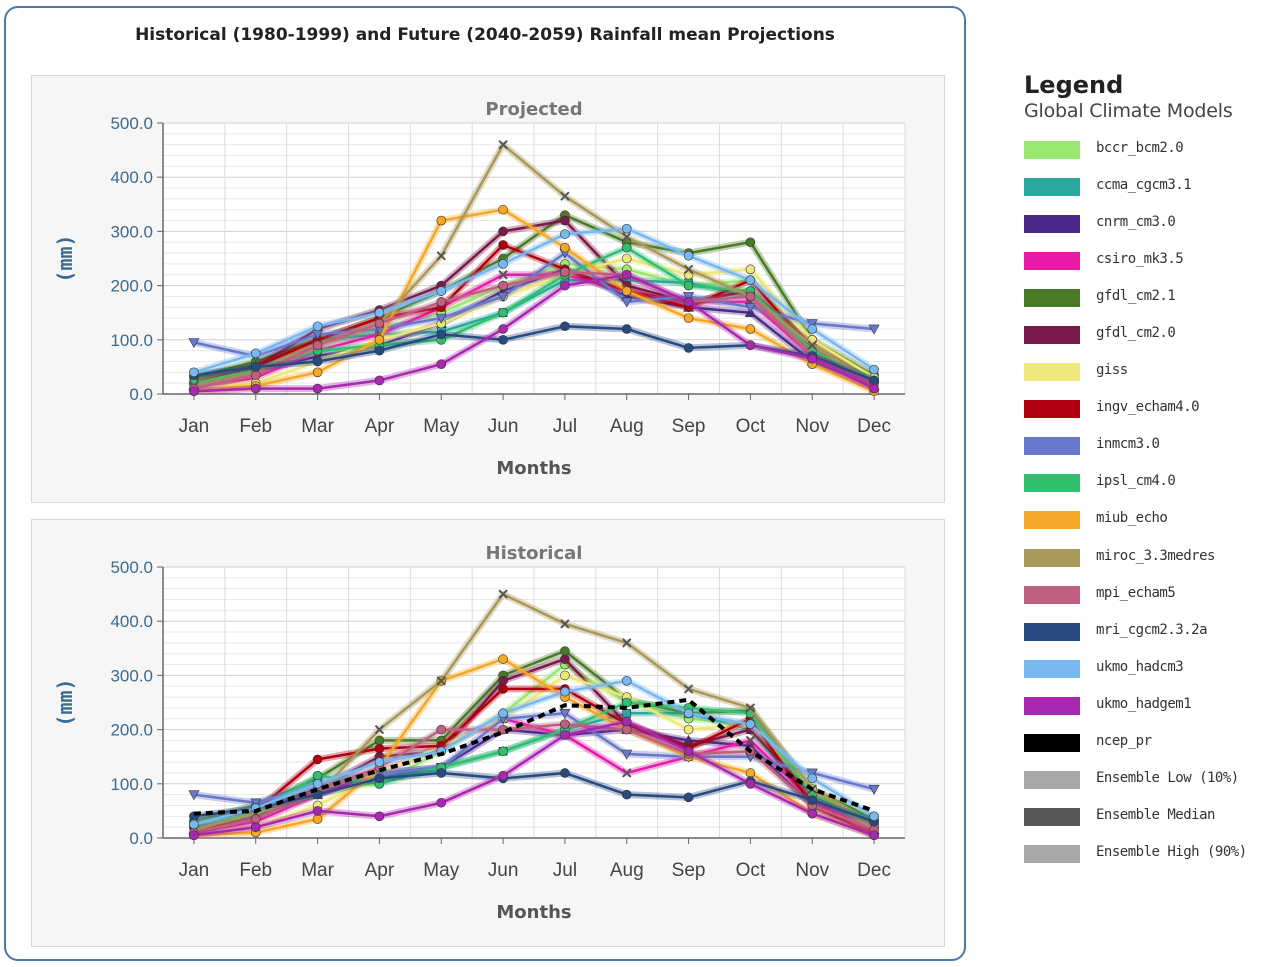 The width and height of the screenshot is (1273, 967). Describe the element at coordinates (65, 702) in the screenshot. I see `y-axis-label: (mm)` at that location.